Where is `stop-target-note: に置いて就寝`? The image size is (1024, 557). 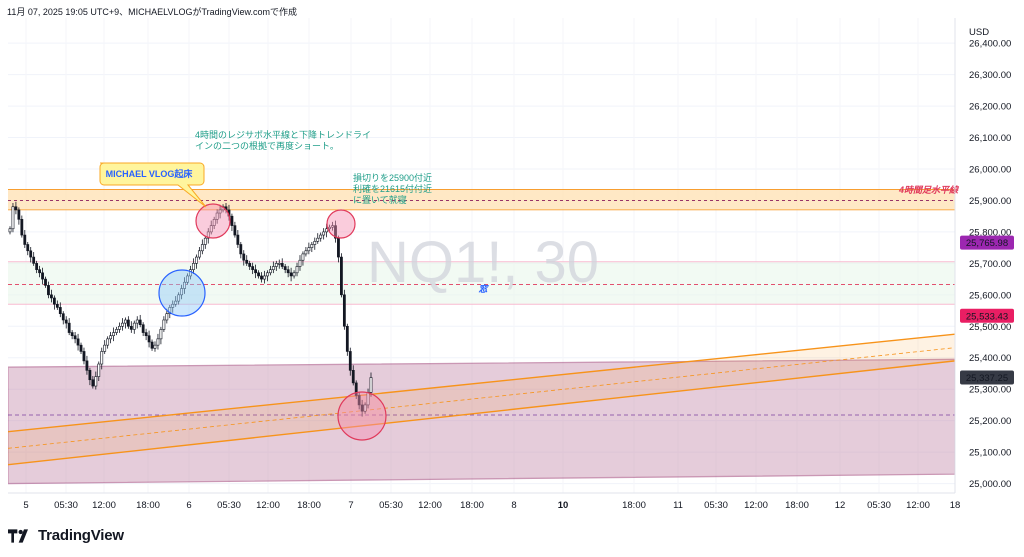
stop-target-note: に置いて就寝 is located at coordinates (380, 199).